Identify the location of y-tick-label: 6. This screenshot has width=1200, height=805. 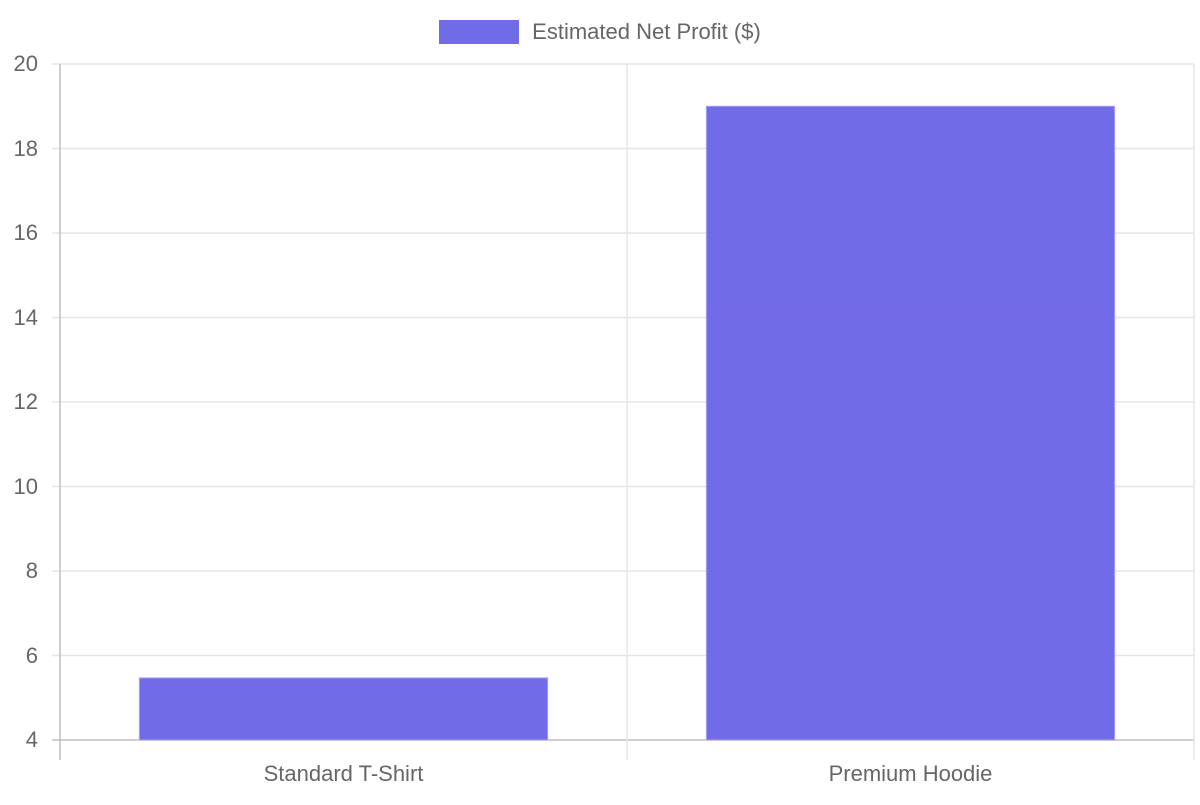
(31, 655).